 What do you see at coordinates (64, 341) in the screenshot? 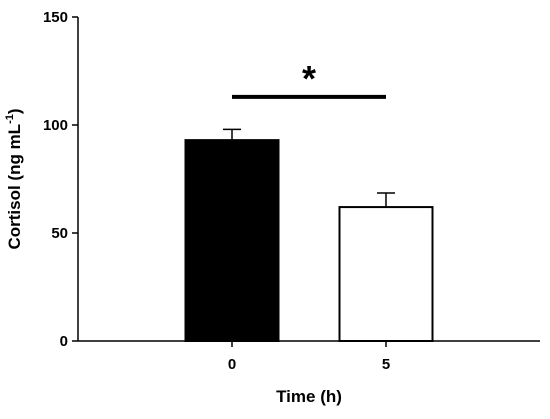
I see `y-tick-label-0: 0` at bounding box center [64, 341].